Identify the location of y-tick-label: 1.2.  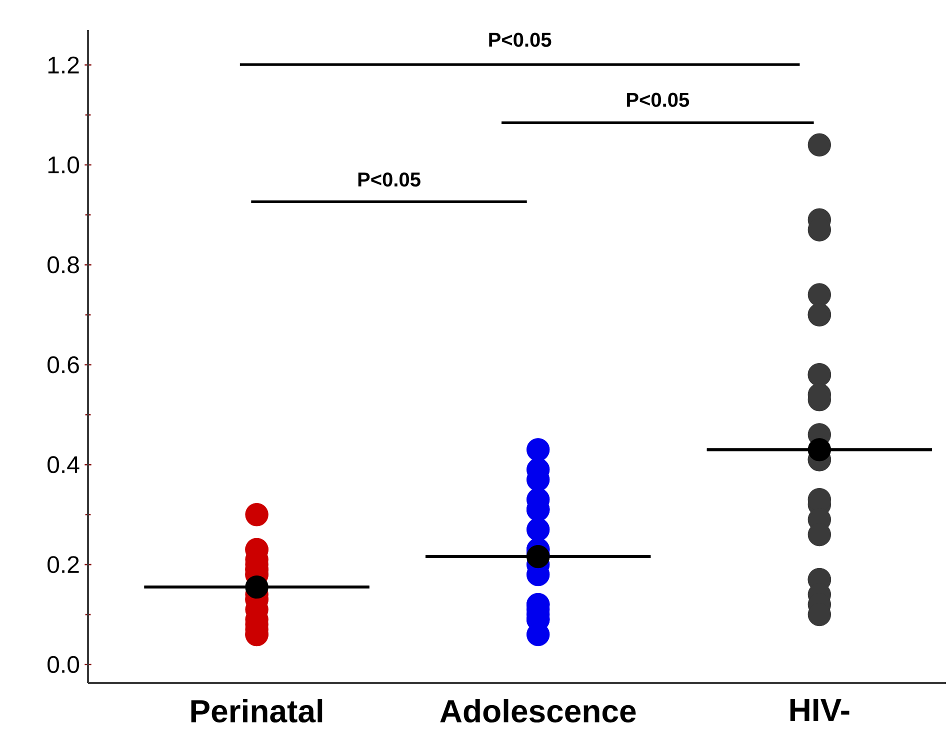
(63, 65).